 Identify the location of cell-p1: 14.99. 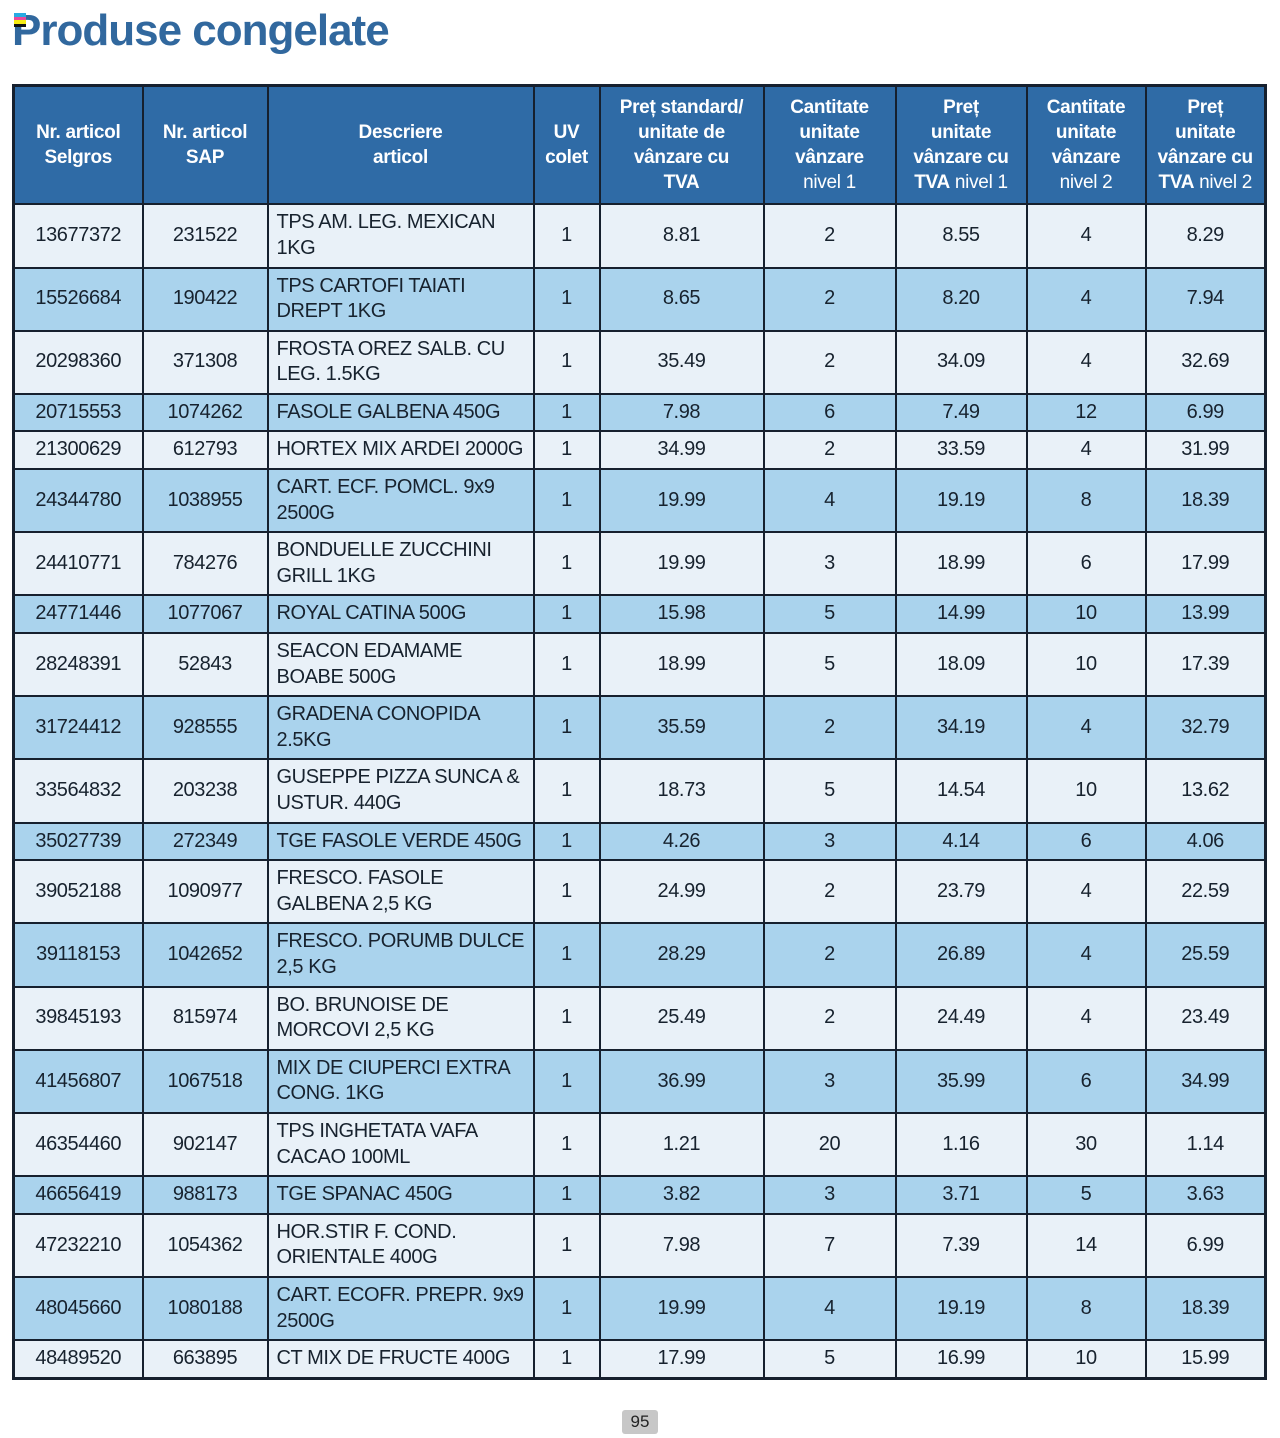
(961, 614).